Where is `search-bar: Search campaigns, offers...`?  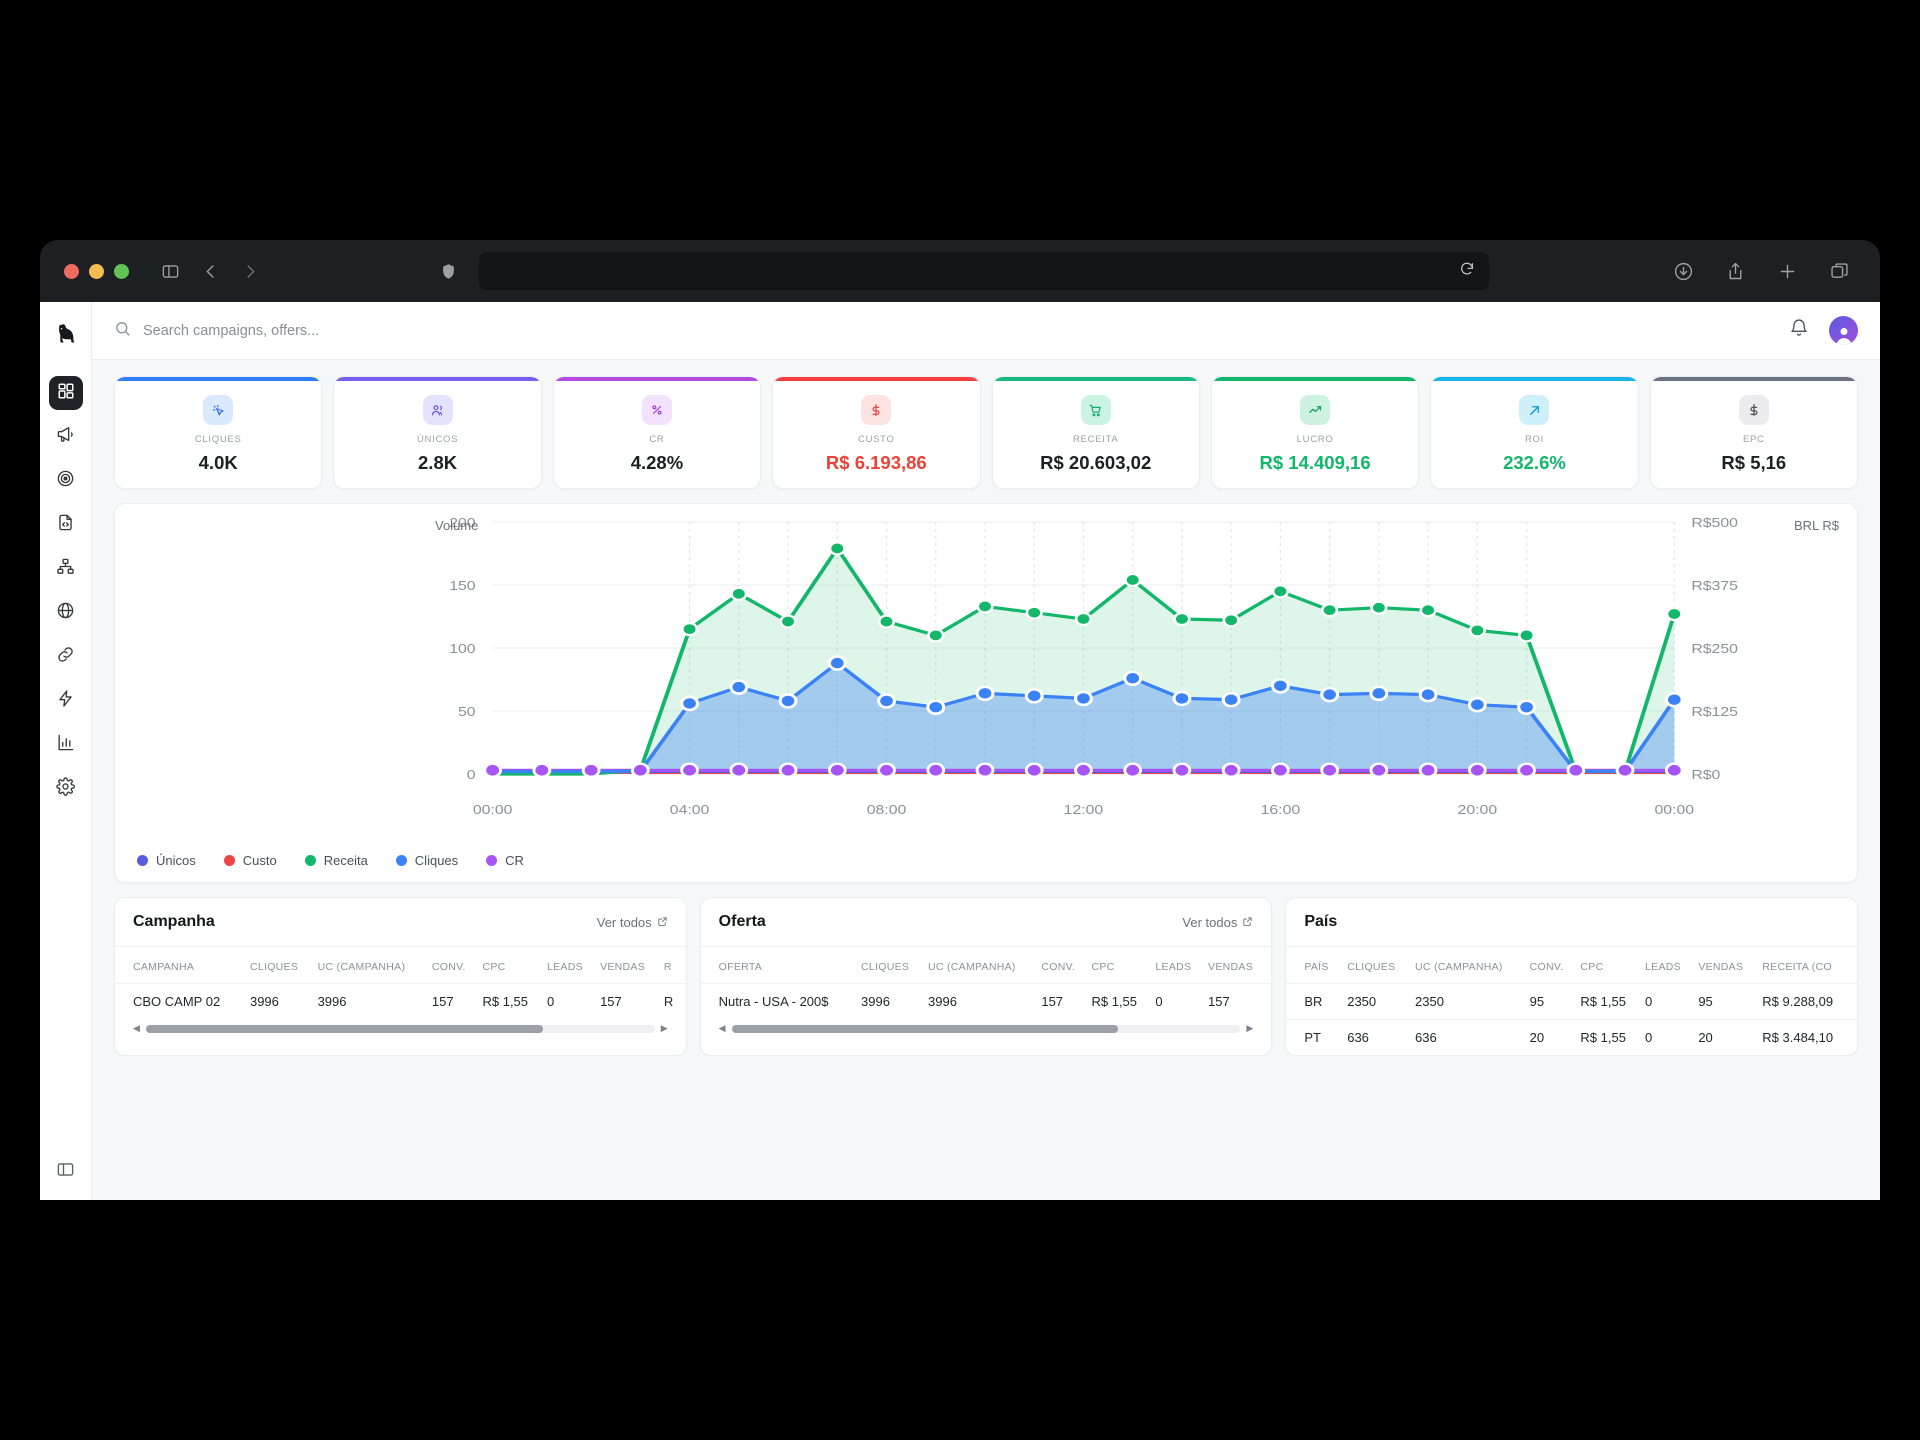 search-bar: Search campaigns, offers... is located at coordinates (951, 331).